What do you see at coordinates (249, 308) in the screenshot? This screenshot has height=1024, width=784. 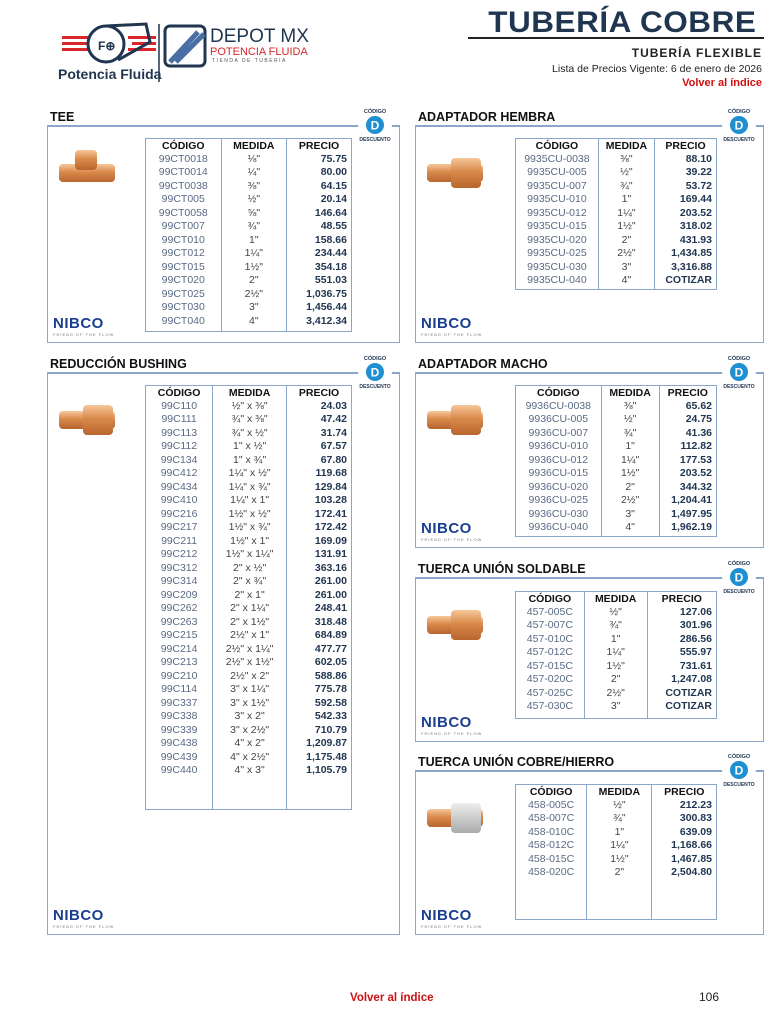 I see `table-row: 99CT030 3" 1,456.44` at bounding box center [249, 308].